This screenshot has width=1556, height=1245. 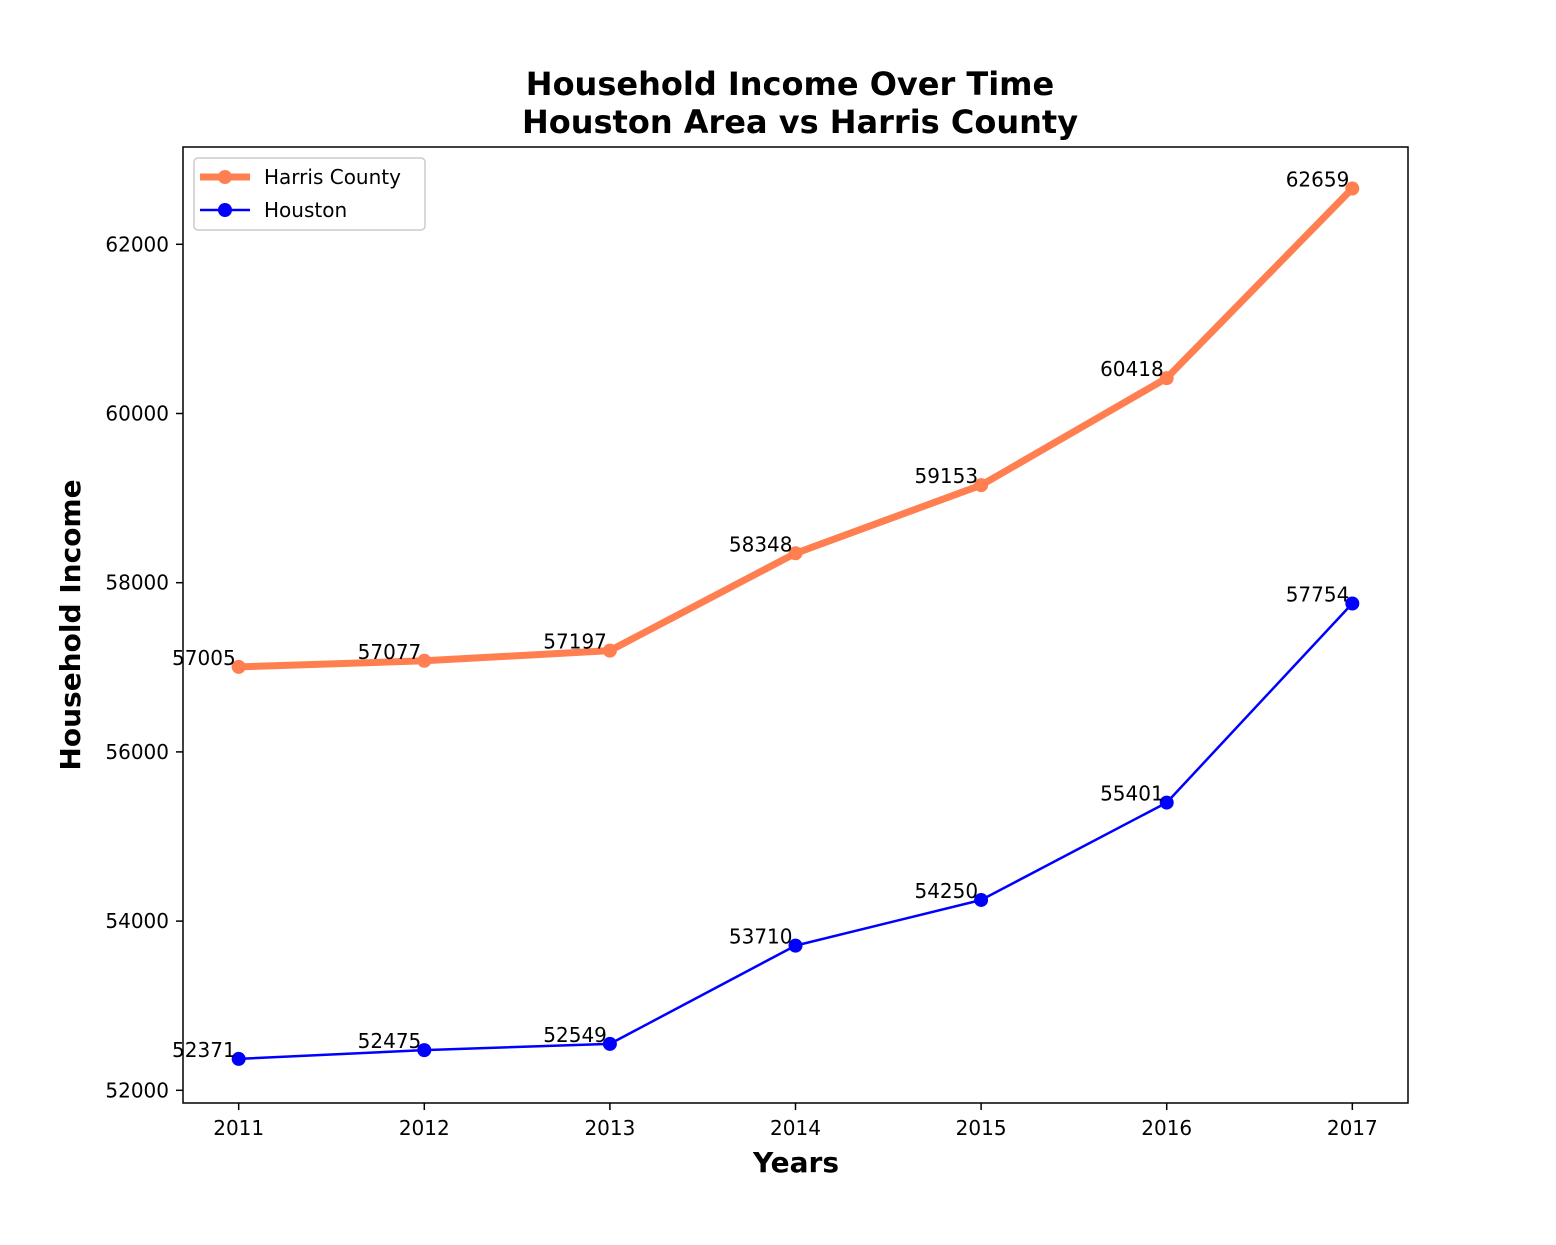 I want to click on y-tick-label: 60000, so click(x=137, y=413).